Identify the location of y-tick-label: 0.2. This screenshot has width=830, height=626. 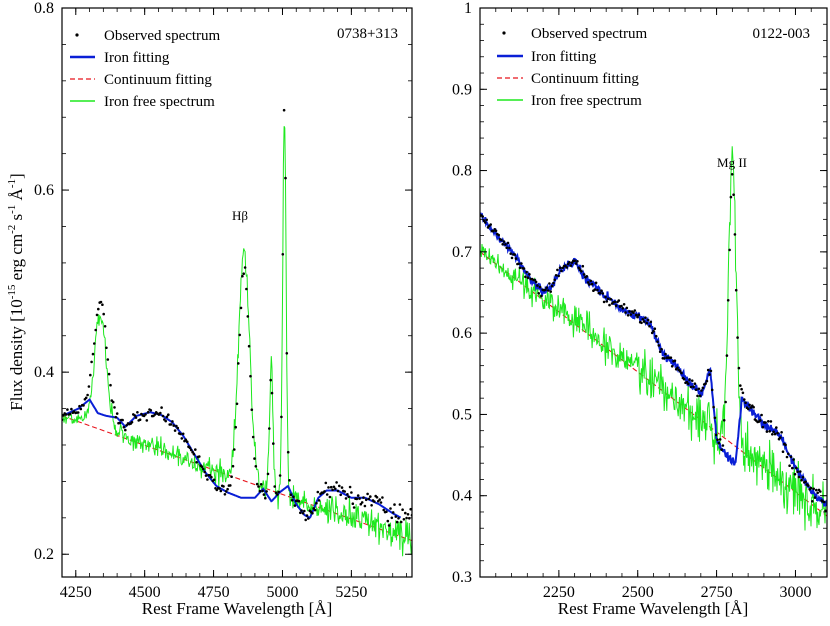
(44, 554).